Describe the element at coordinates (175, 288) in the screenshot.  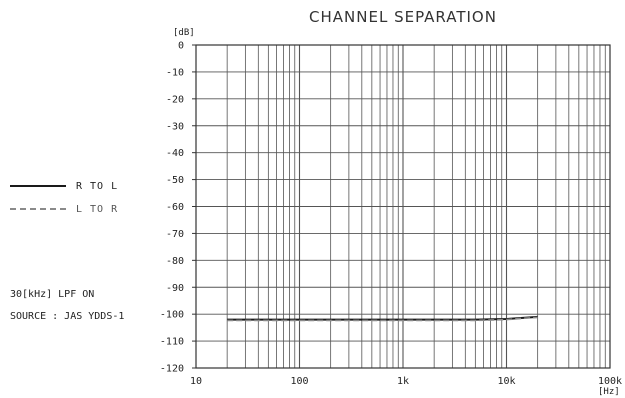
I see `y-tick-label: -90` at that location.